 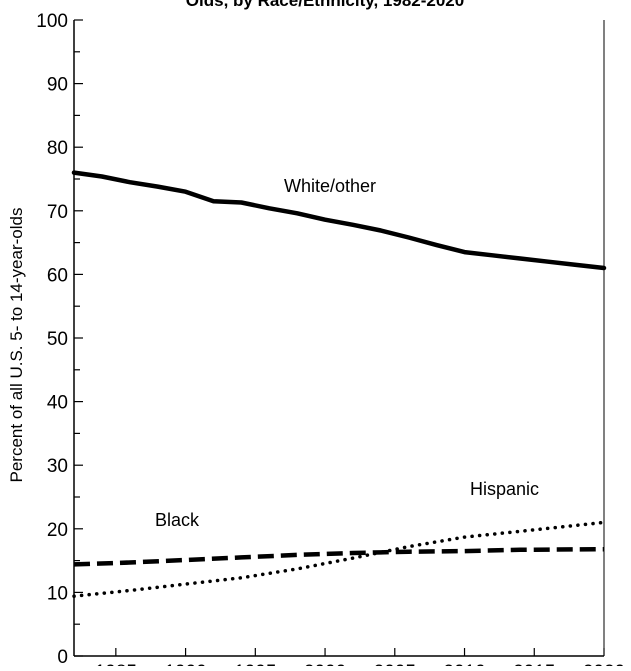 I want to click on series-line-hispanic, so click(x=339, y=559).